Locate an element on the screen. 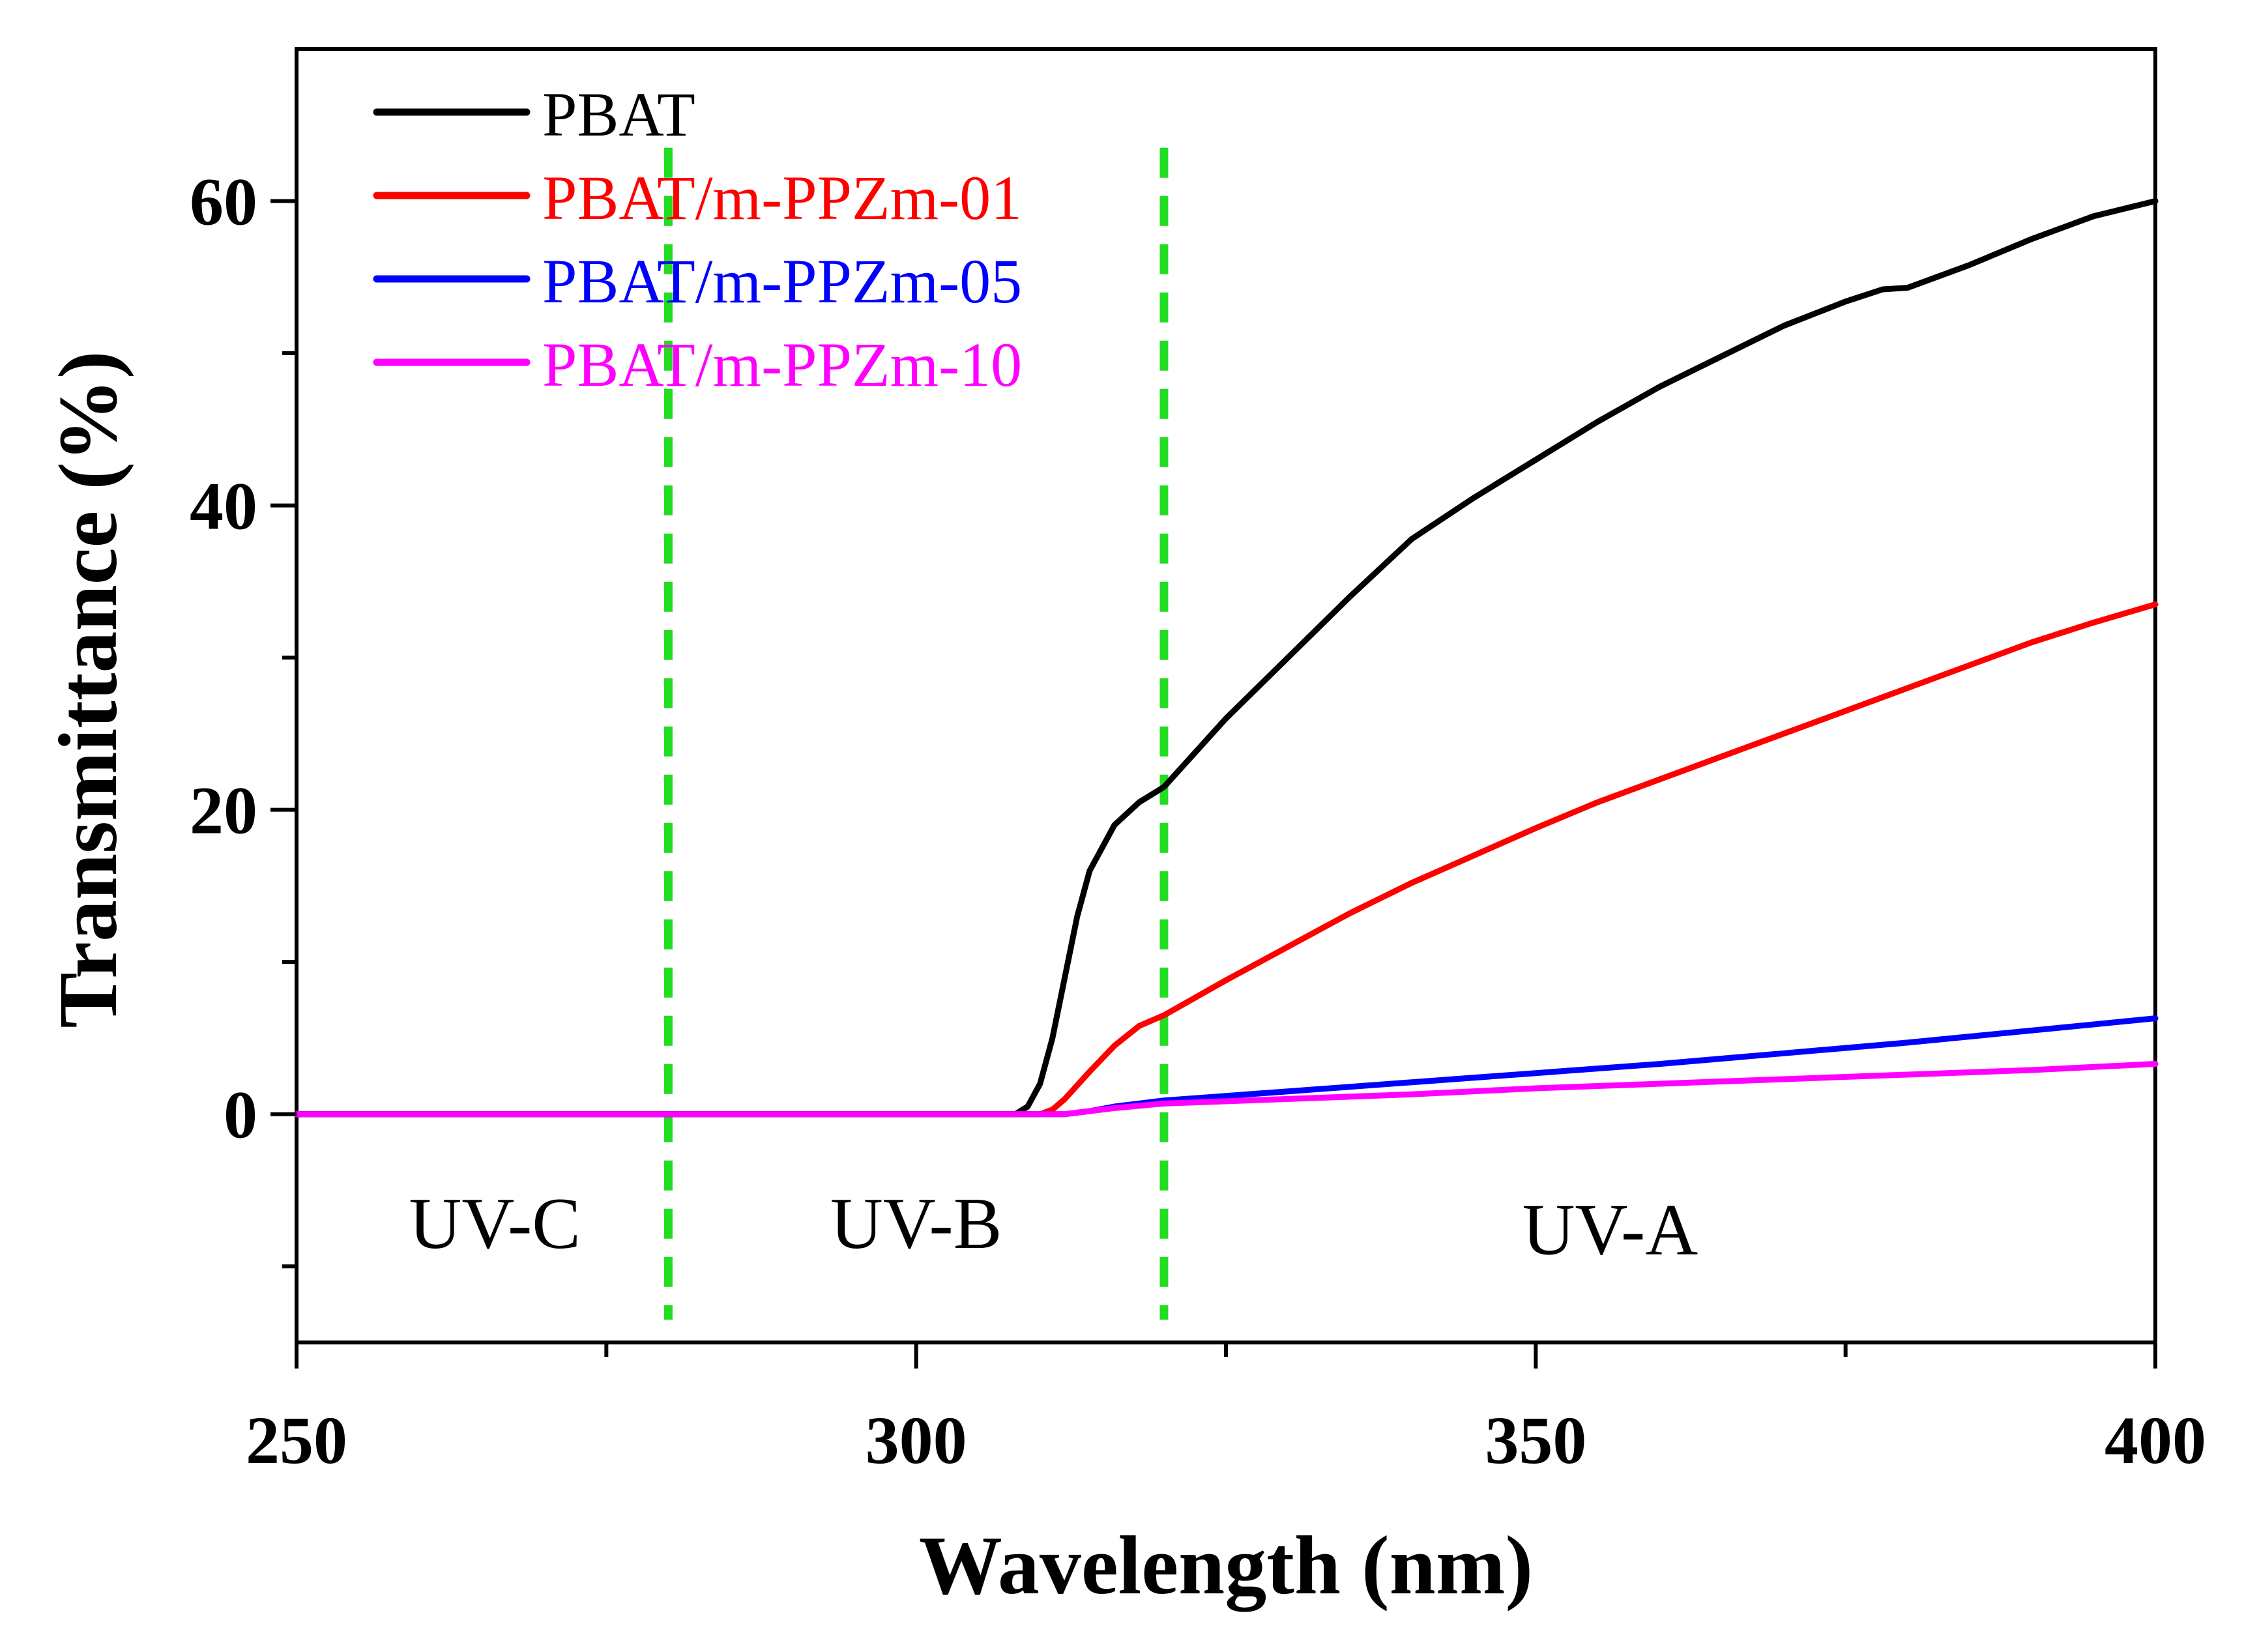 This screenshot has height=1652, width=2244. region-label-uv-b: UV-B is located at coordinates (916, 1224).